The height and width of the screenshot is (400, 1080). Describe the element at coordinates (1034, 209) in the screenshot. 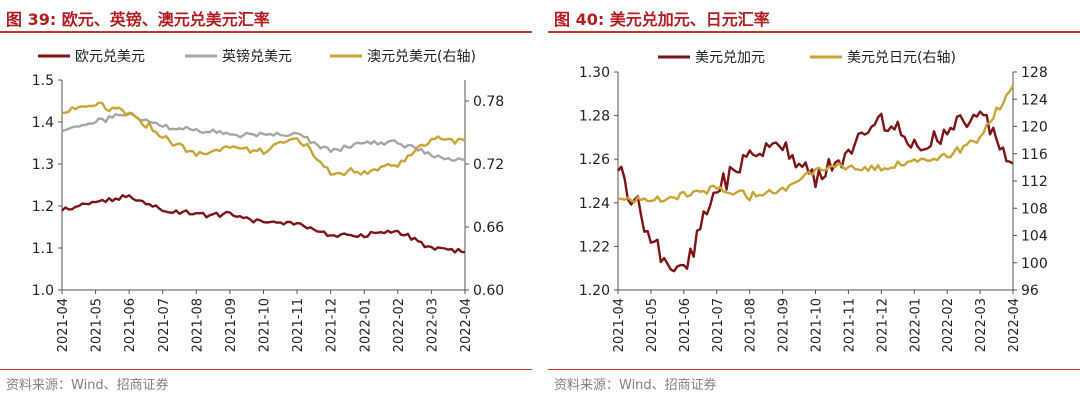

I see `y-tick-label-right: 108` at that location.